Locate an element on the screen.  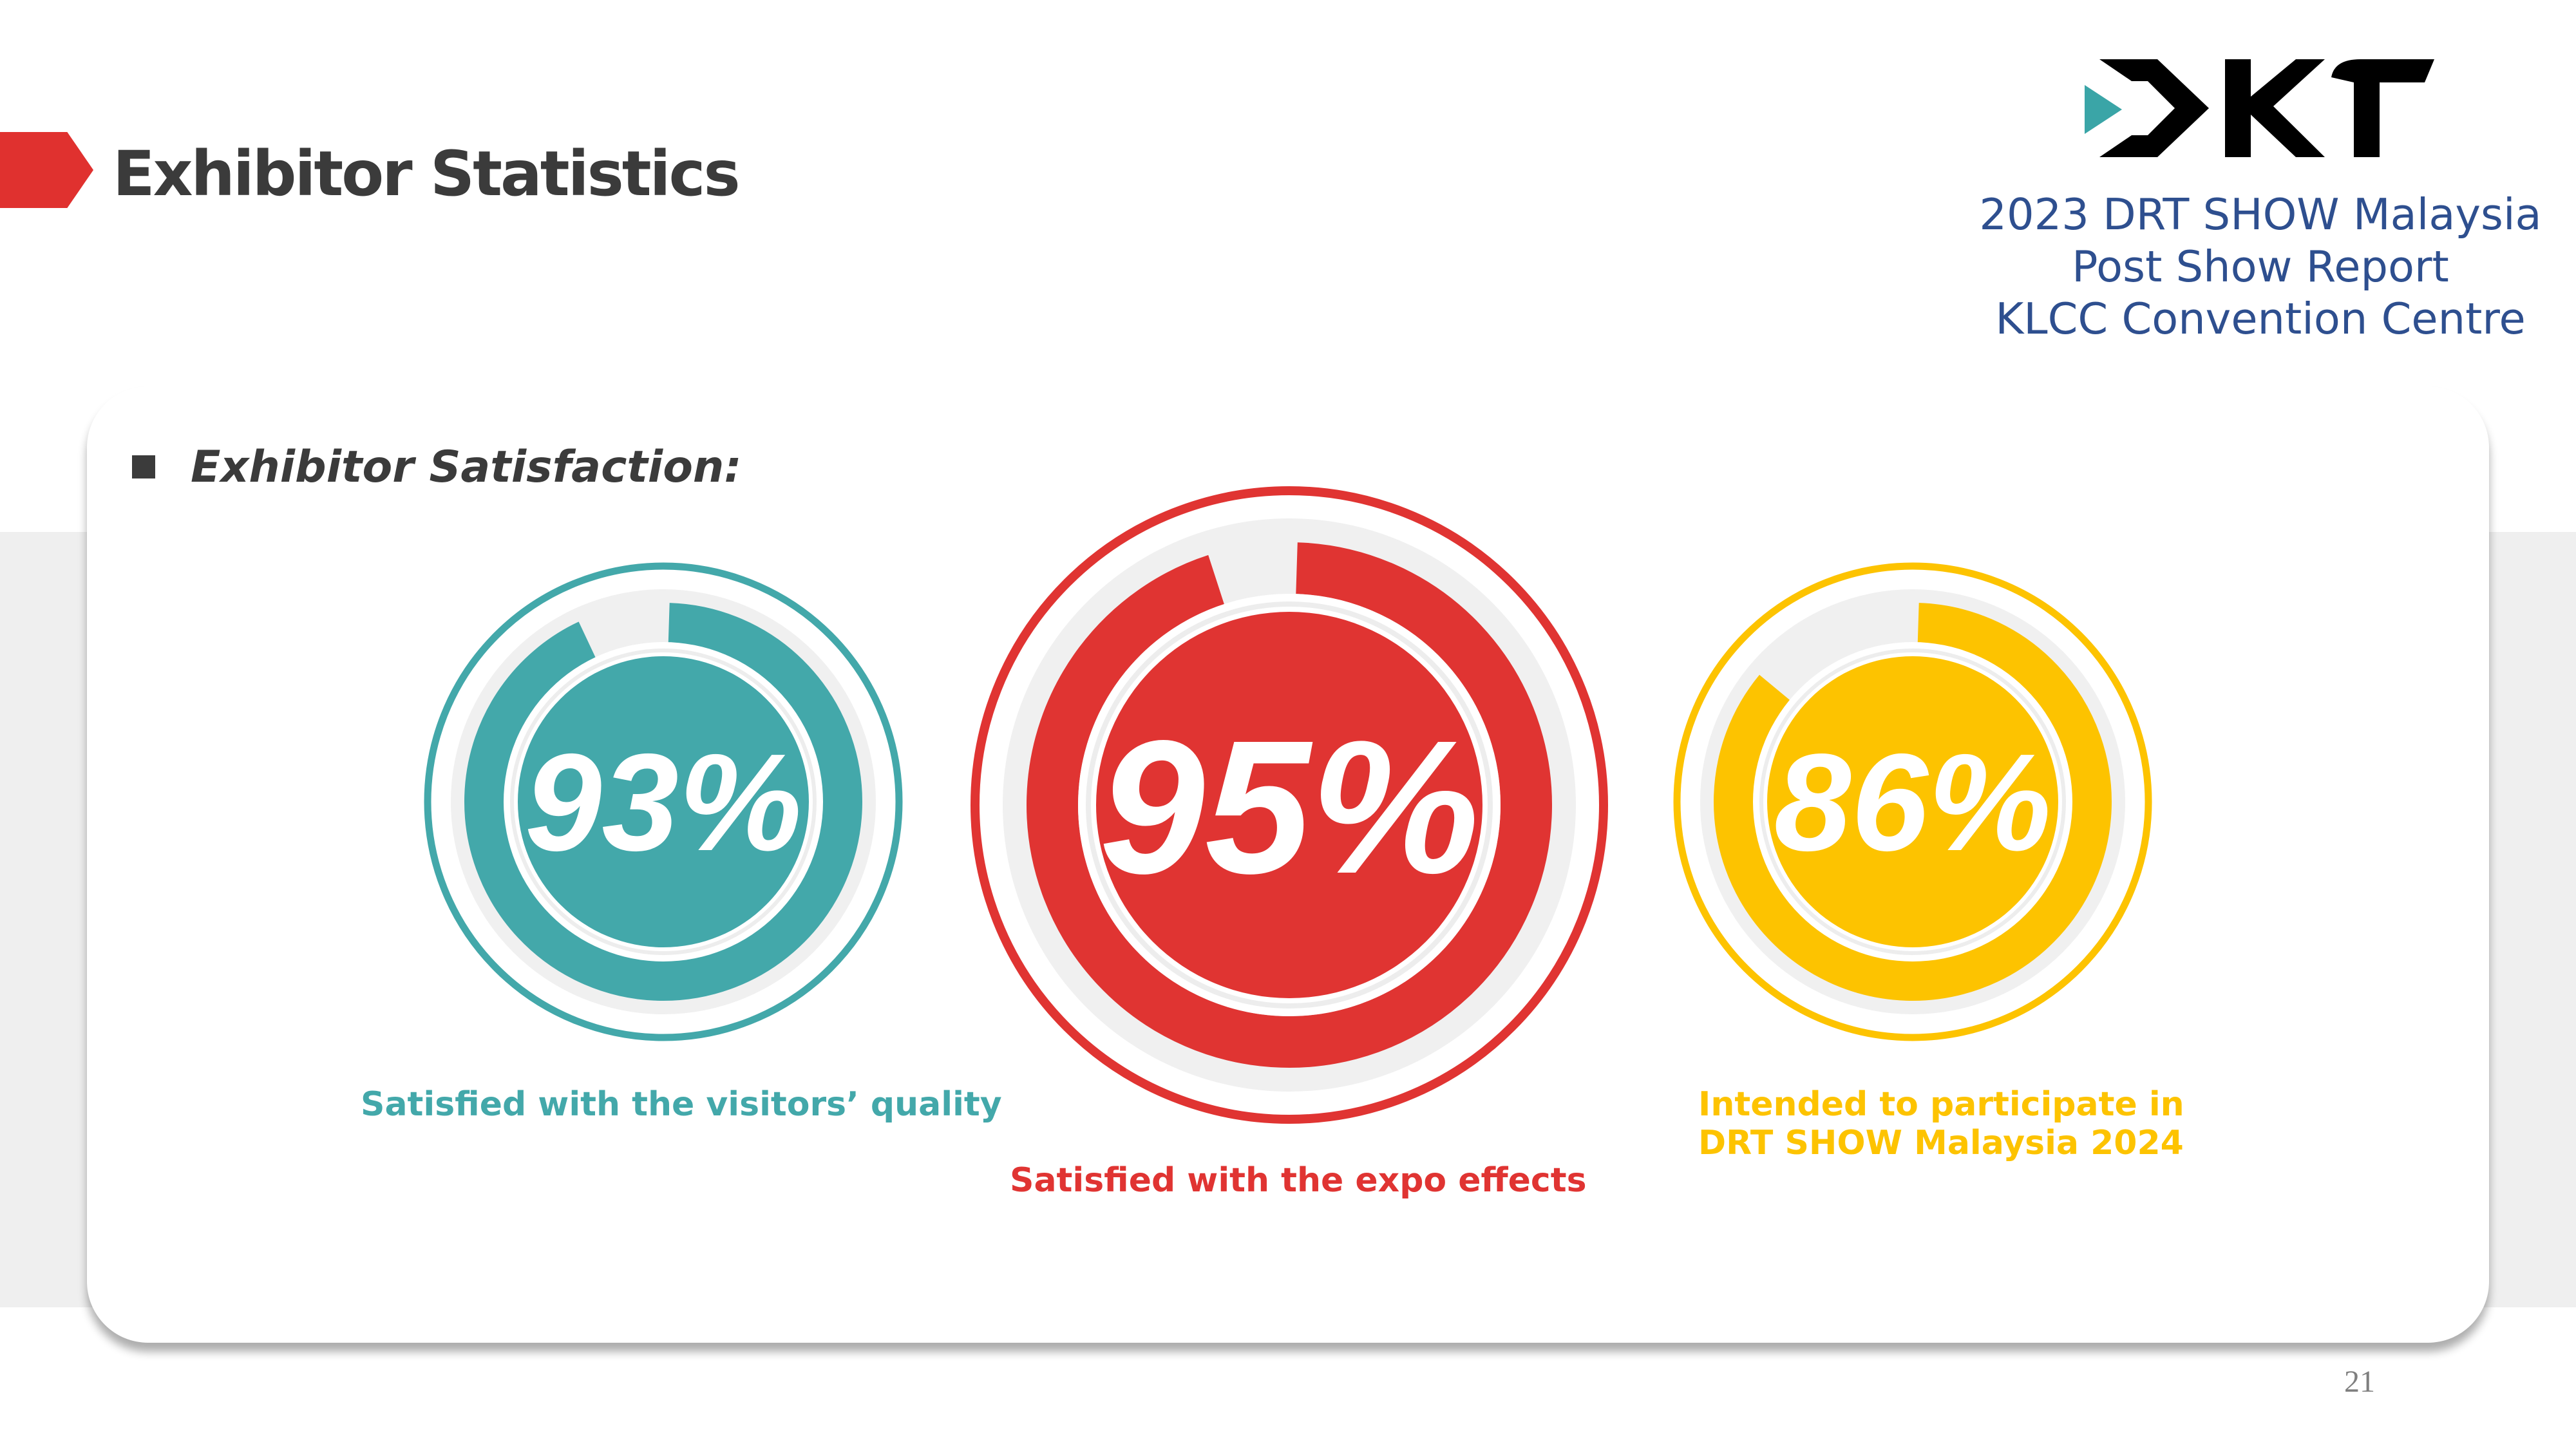
stat-ring-visitors-quality: 93% is located at coordinates (663, 802).